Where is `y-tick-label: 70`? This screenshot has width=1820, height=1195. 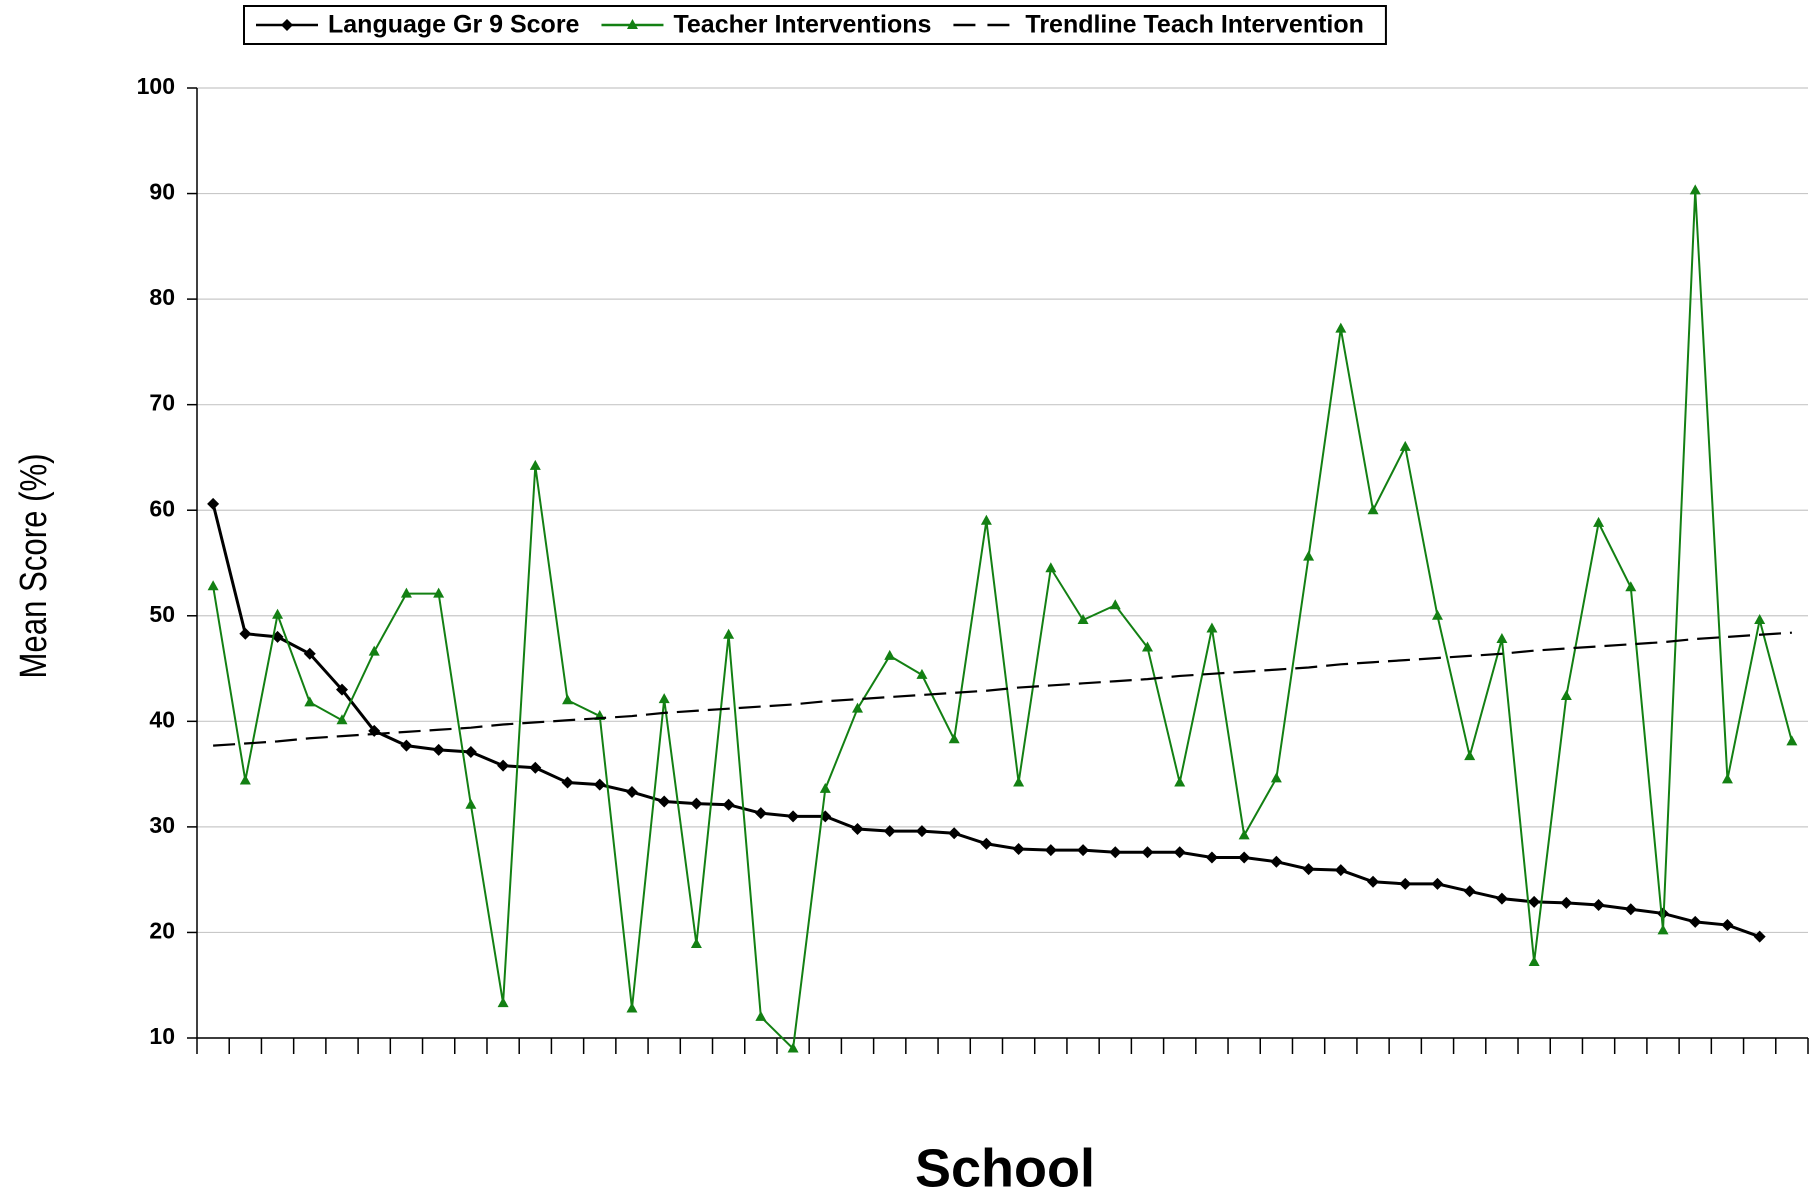
y-tick-label: 70 is located at coordinates (162, 403).